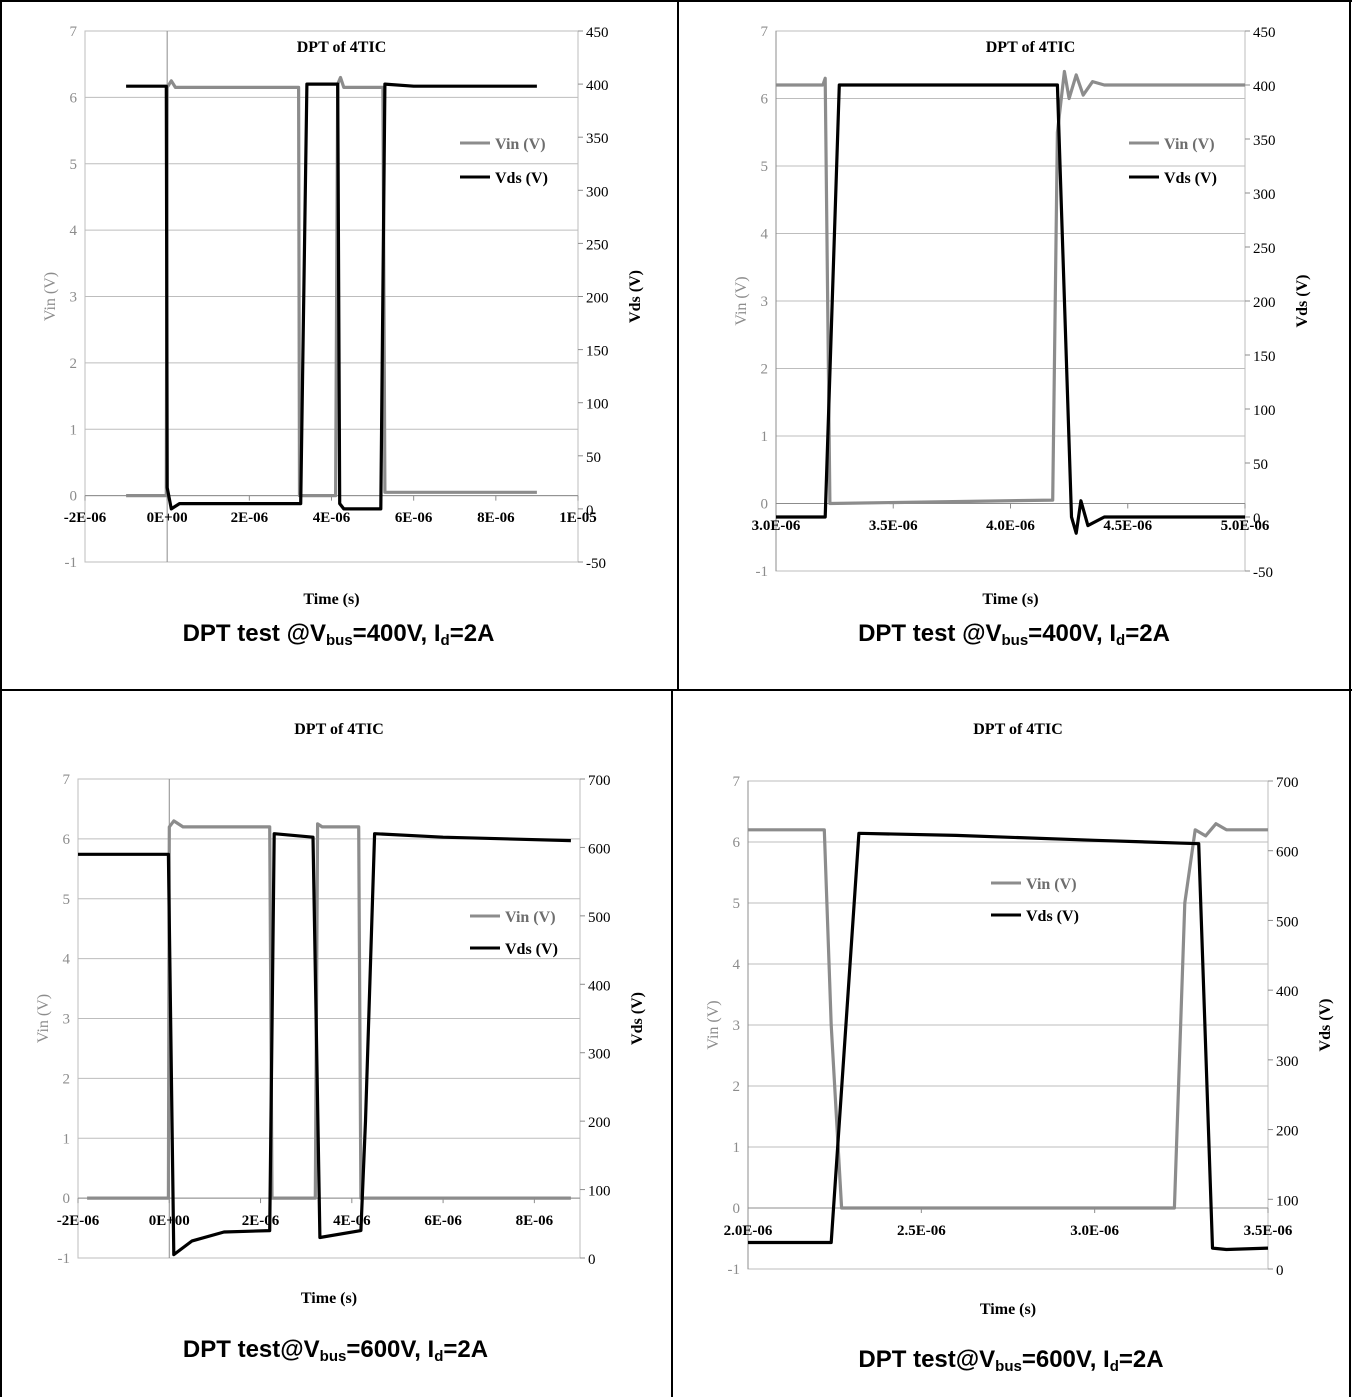 Image resolution: width=1352 pixels, height=1397 pixels. Describe the element at coordinates (734, 1270) in the screenshot. I see `y-left-tick-label: -1` at that location.